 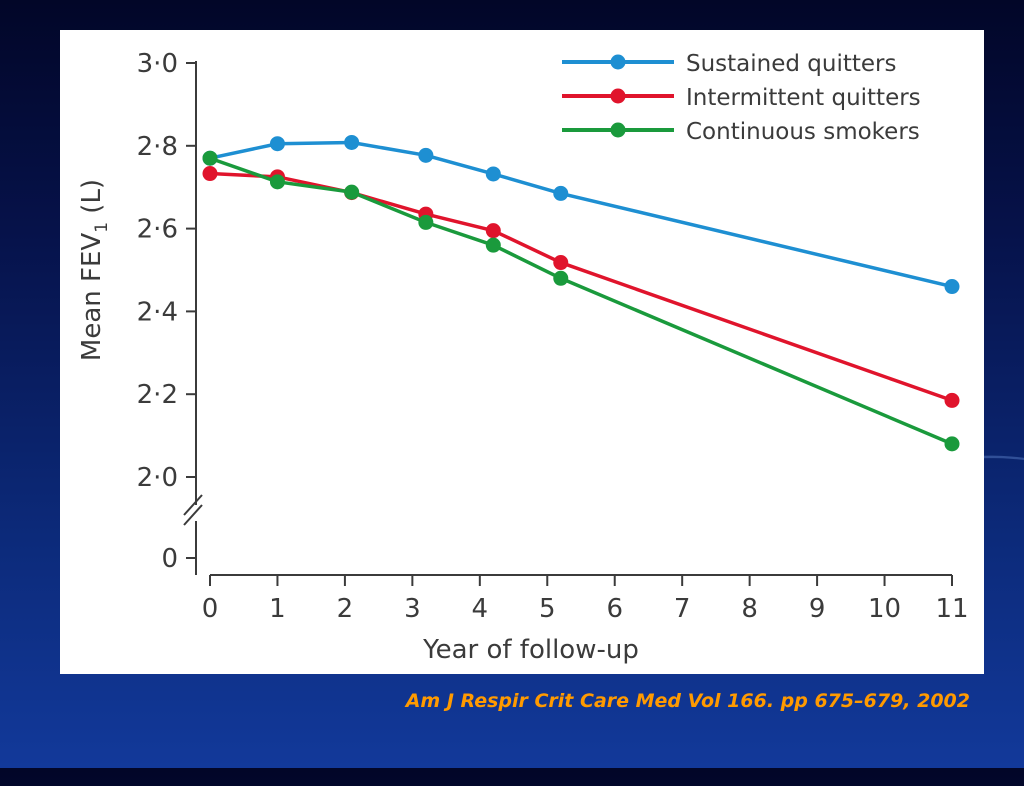 I want to click on x-tick-label: 0, so click(x=210, y=609).